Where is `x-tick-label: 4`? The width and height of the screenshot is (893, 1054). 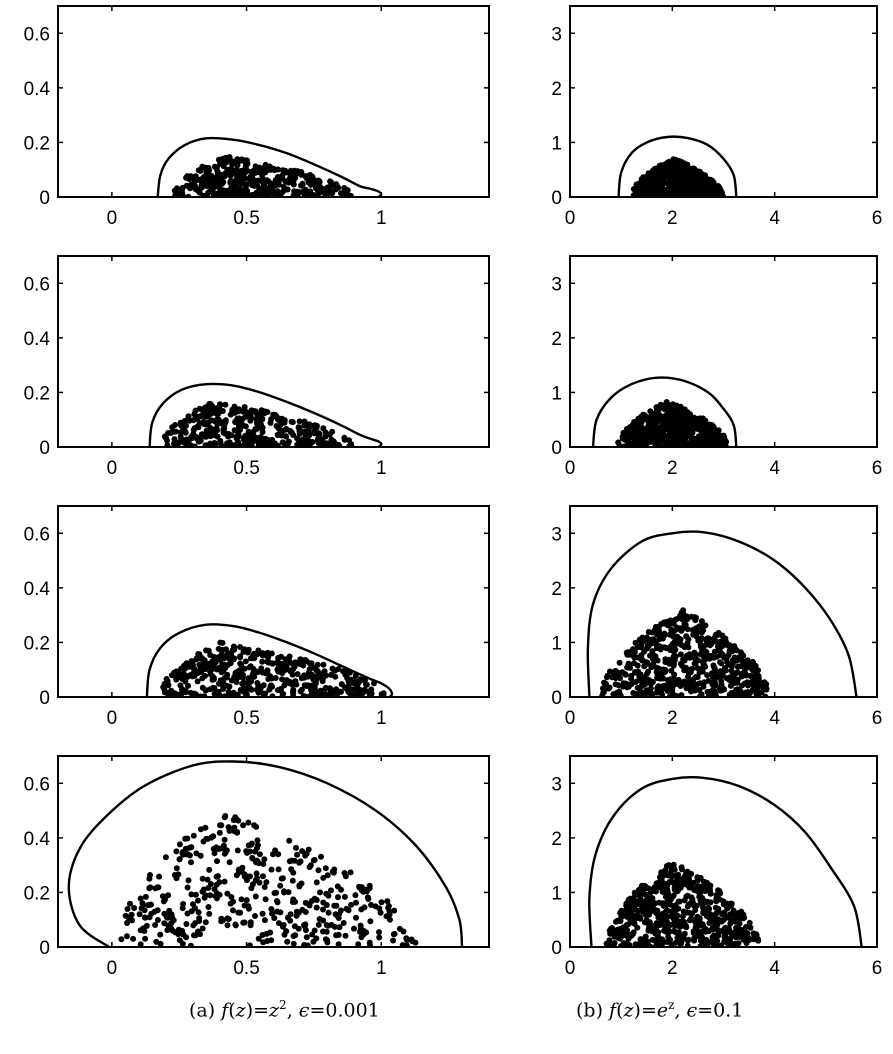 x-tick-label: 4 is located at coordinates (774, 468).